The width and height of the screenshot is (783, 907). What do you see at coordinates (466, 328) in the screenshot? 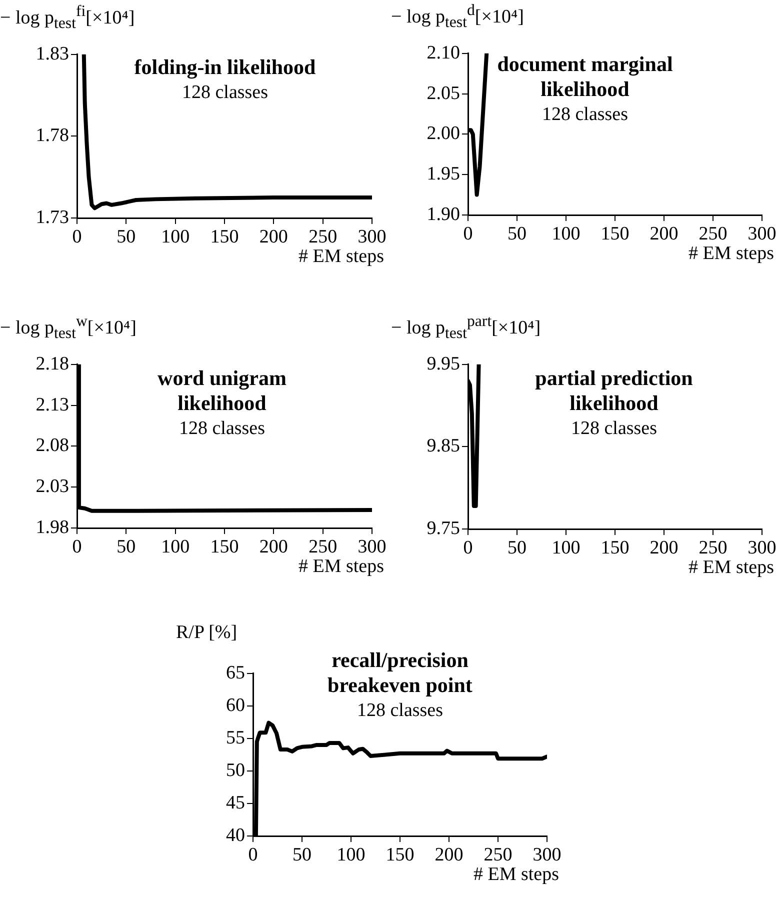
I see `y-axis-title: − log p$_{test}$$^{part}$[×10⁴]` at bounding box center [466, 328].